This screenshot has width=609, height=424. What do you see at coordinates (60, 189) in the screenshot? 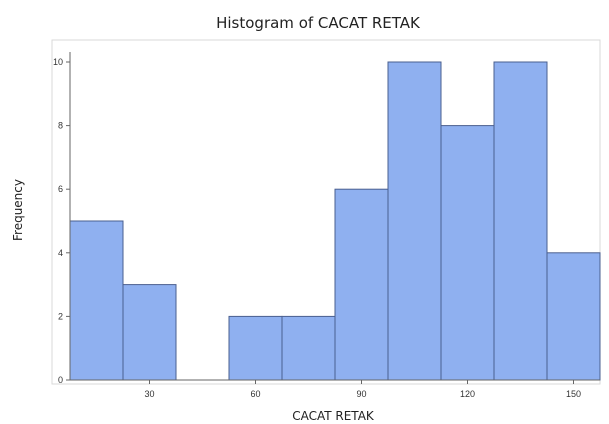
I see `y-tick-label-3: 6` at bounding box center [60, 189].